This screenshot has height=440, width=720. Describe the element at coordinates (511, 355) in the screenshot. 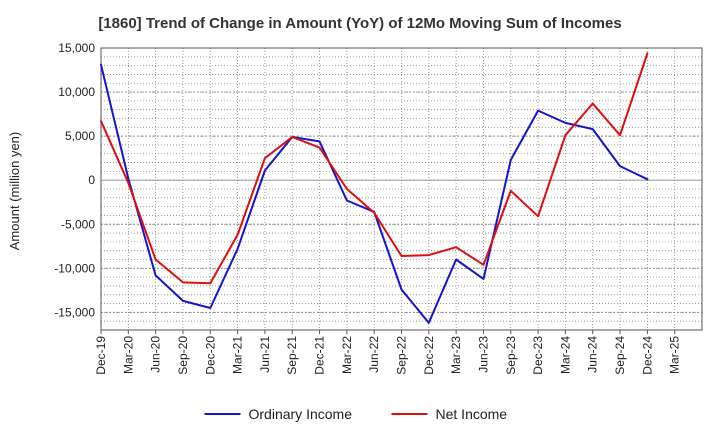

I see `x-tick-label: Sep-23` at that location.